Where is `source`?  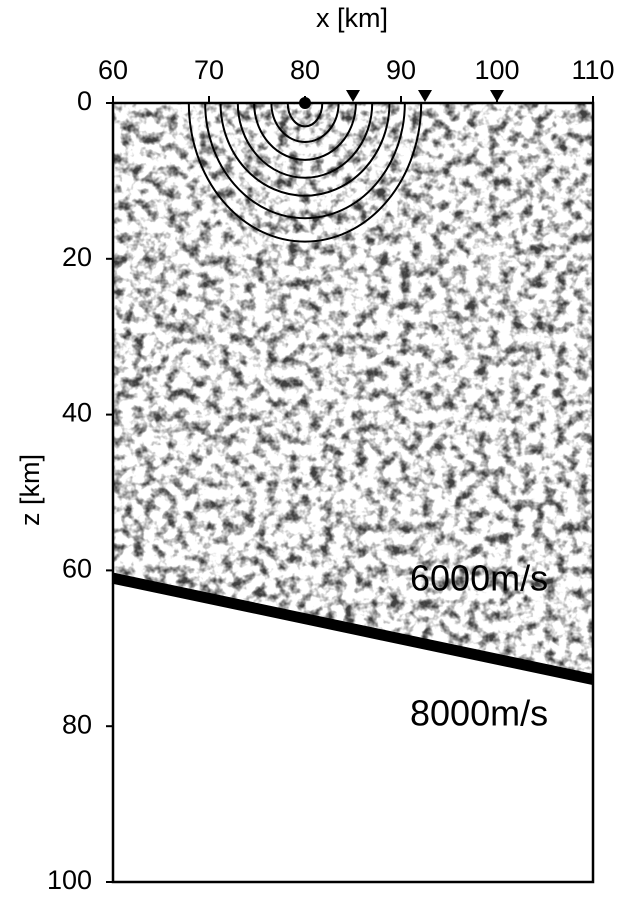 source is located at coordinates (305, 103).